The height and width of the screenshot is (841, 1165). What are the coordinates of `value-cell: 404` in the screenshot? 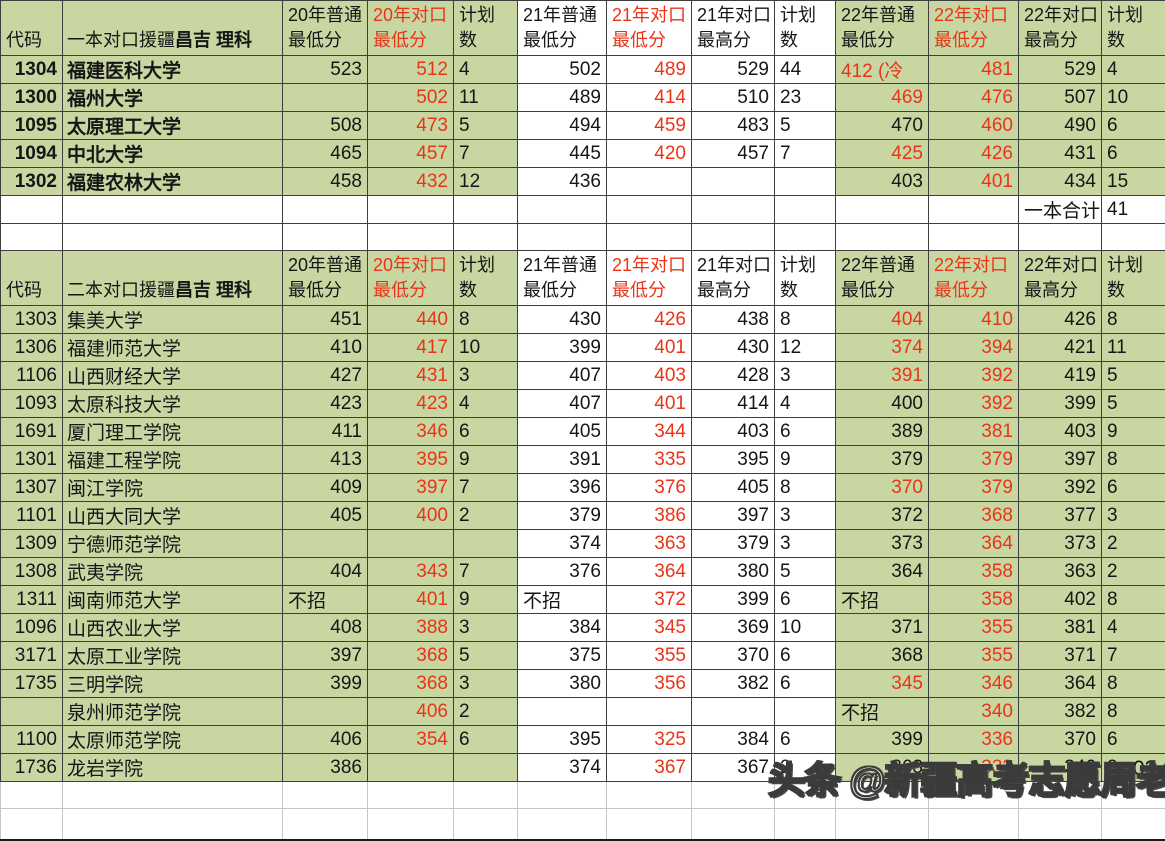 It's located at (882, 320).